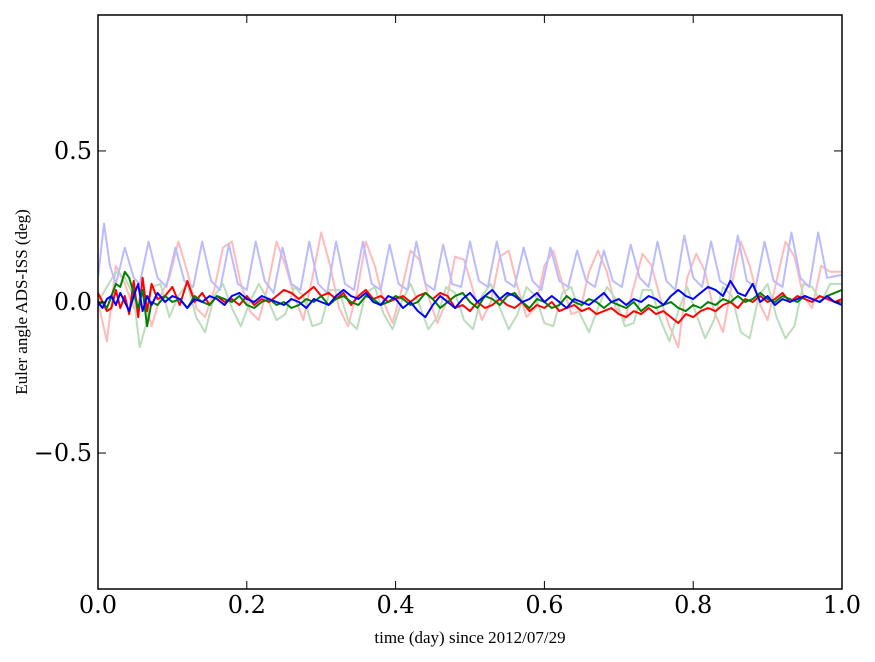 This screenshot has width=875, height=662. Describe the element at coordinates (63, 453) in the screenshot. I see `y-tick-label: −0.5` at that location.